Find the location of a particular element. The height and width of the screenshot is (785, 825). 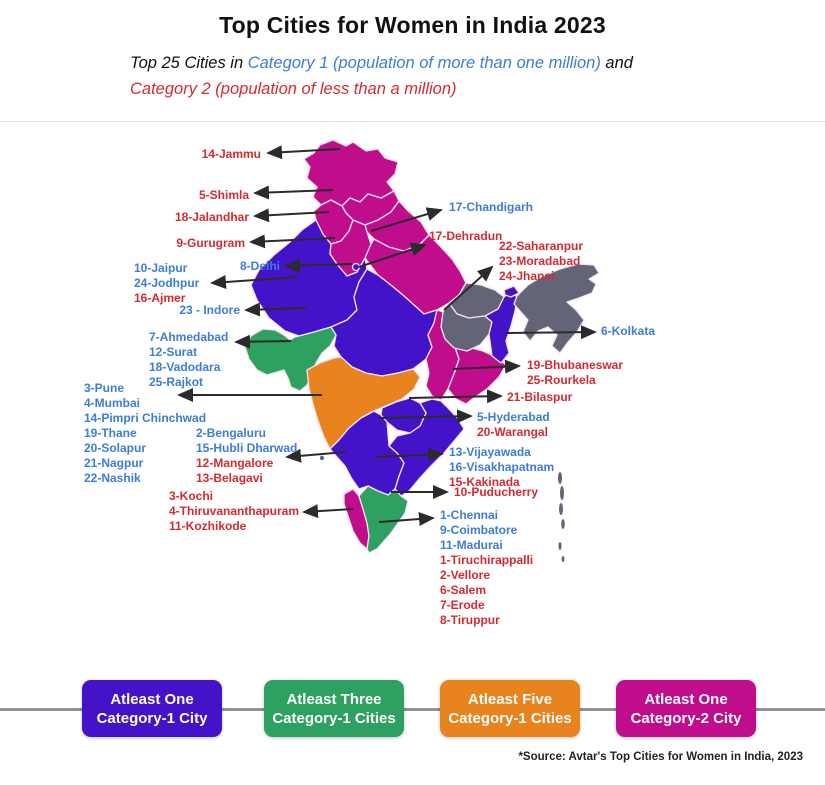

map-label-jalandhar: 18-Jalandhar is located at coordinates (212, 217).